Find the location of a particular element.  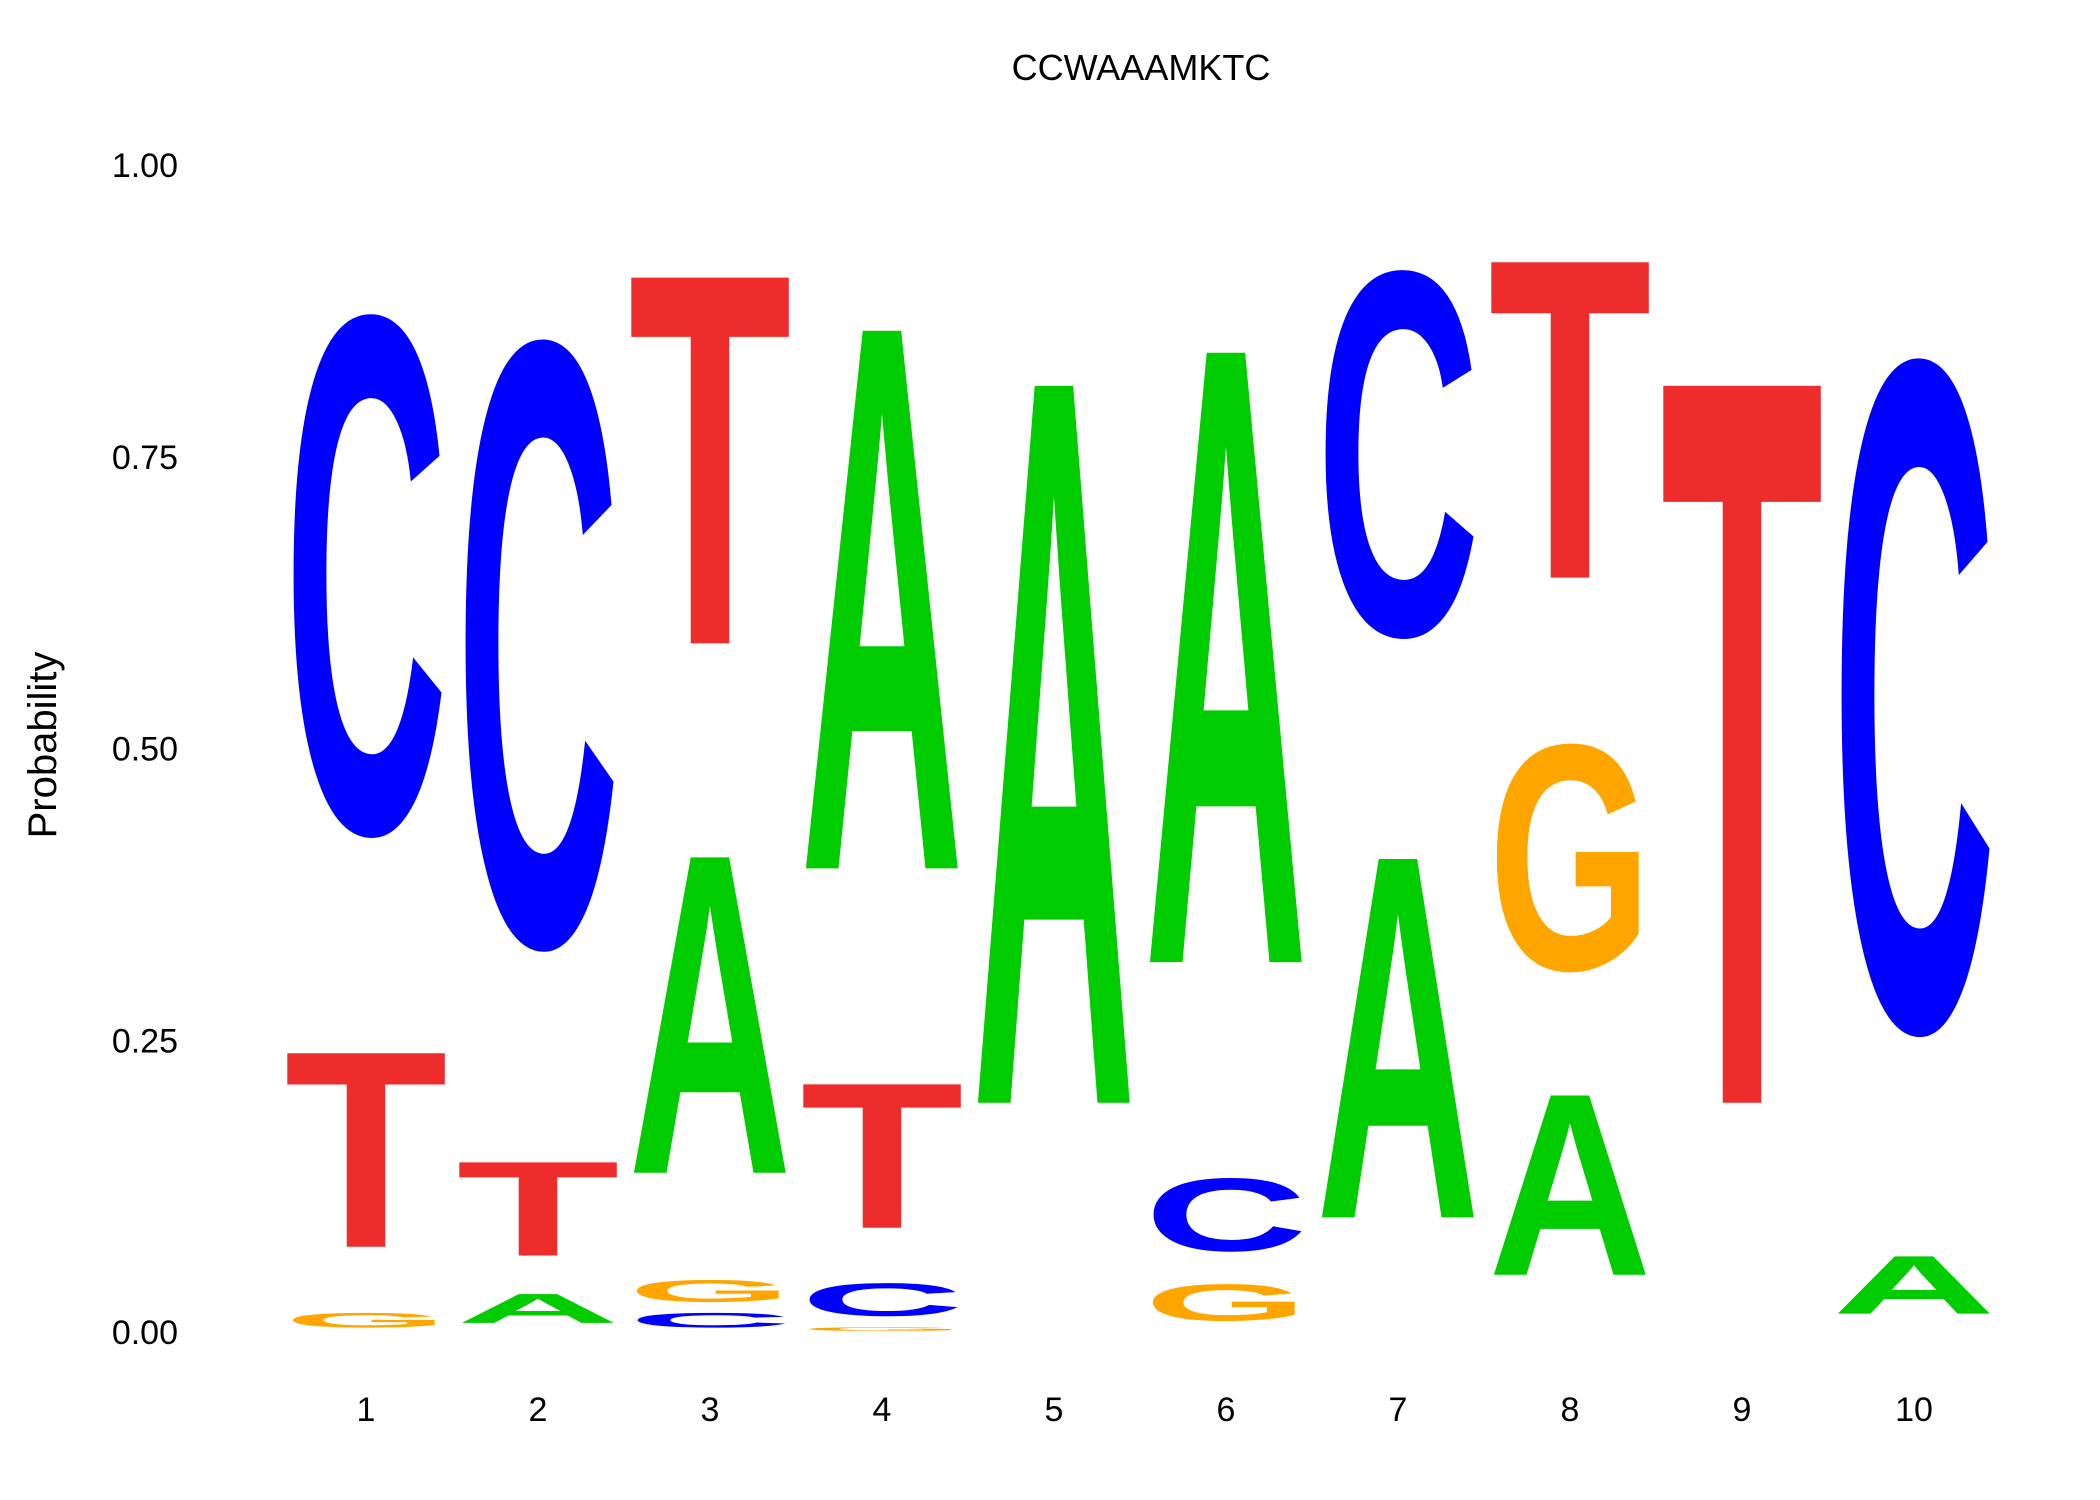

x-tick-label: 10 is located at coordinates (1914, 1410).